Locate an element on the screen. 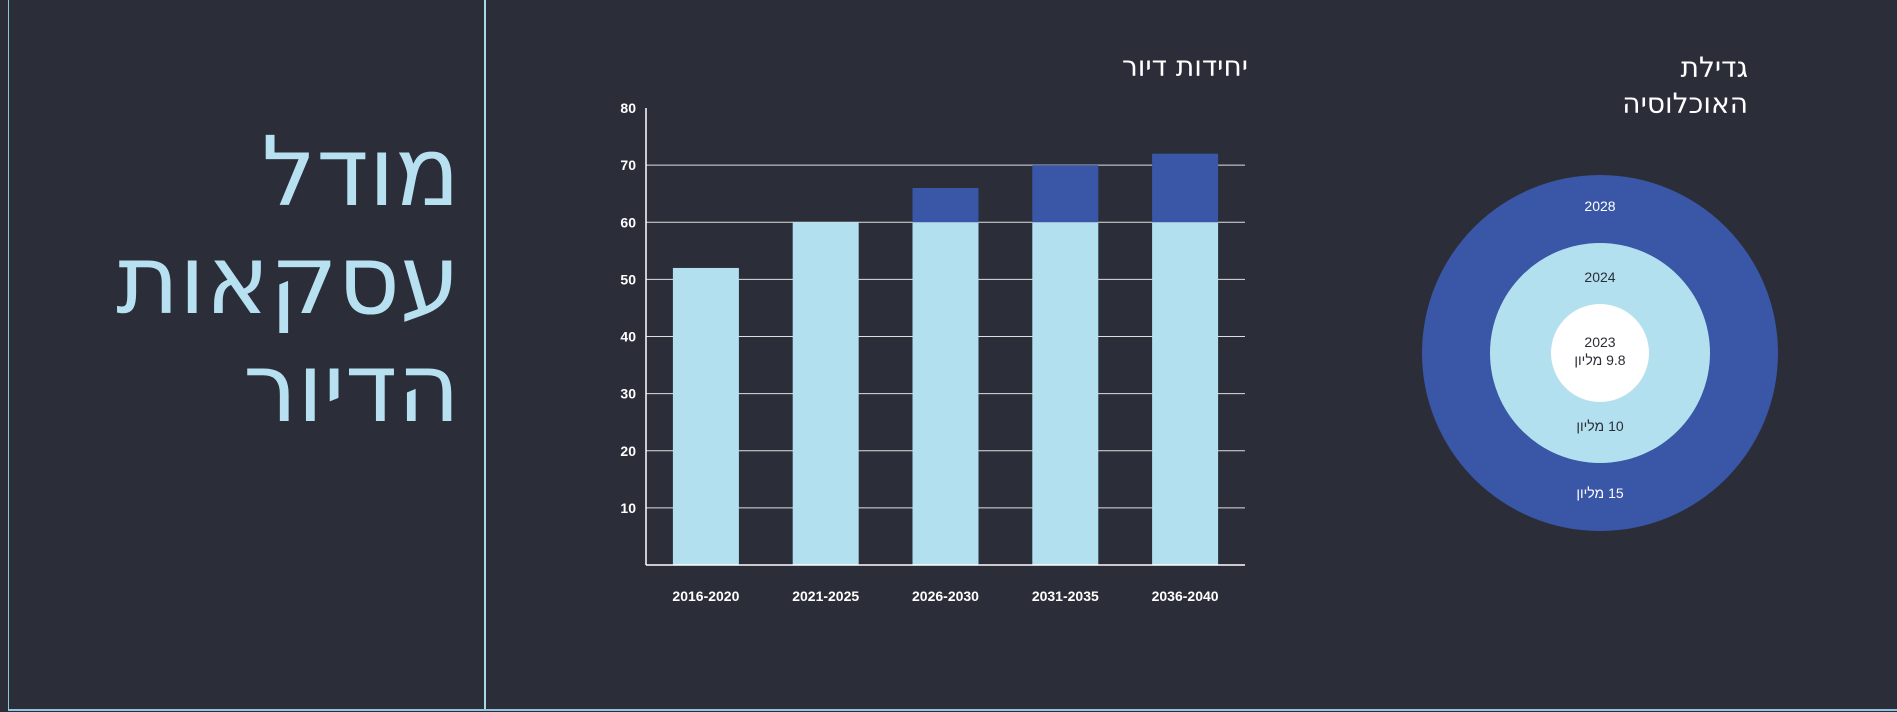 Image resolution: width=1897 pixels, height=712 pixels. bottom-border-line is located at coordinates (952, 710).